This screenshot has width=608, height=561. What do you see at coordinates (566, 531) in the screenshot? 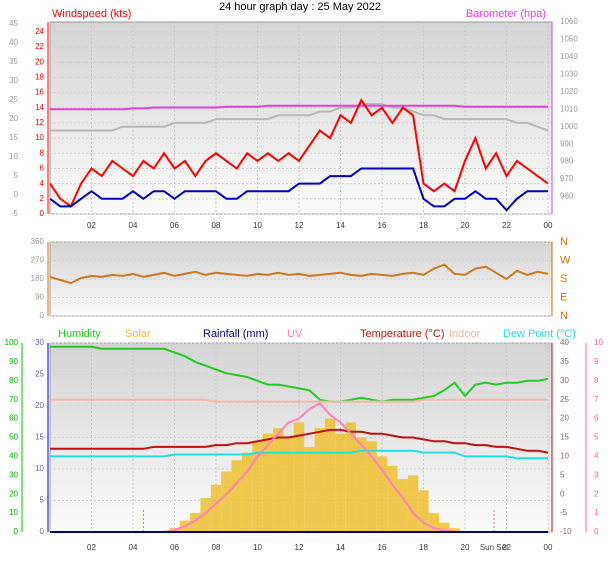
I see `y2-tick-label: -10` at bounding box center [566, 531].